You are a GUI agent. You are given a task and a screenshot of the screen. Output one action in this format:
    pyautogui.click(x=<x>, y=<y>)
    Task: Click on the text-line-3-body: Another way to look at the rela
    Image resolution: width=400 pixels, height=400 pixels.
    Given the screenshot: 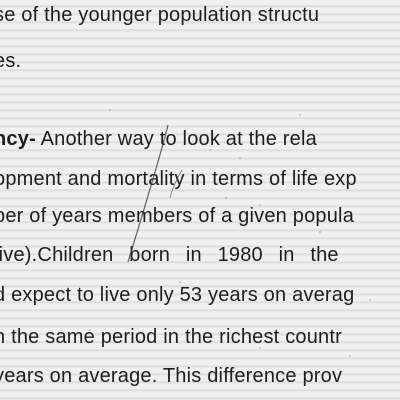 What is the action you would take?
    pyautogui.click(x=178, y=139)
    